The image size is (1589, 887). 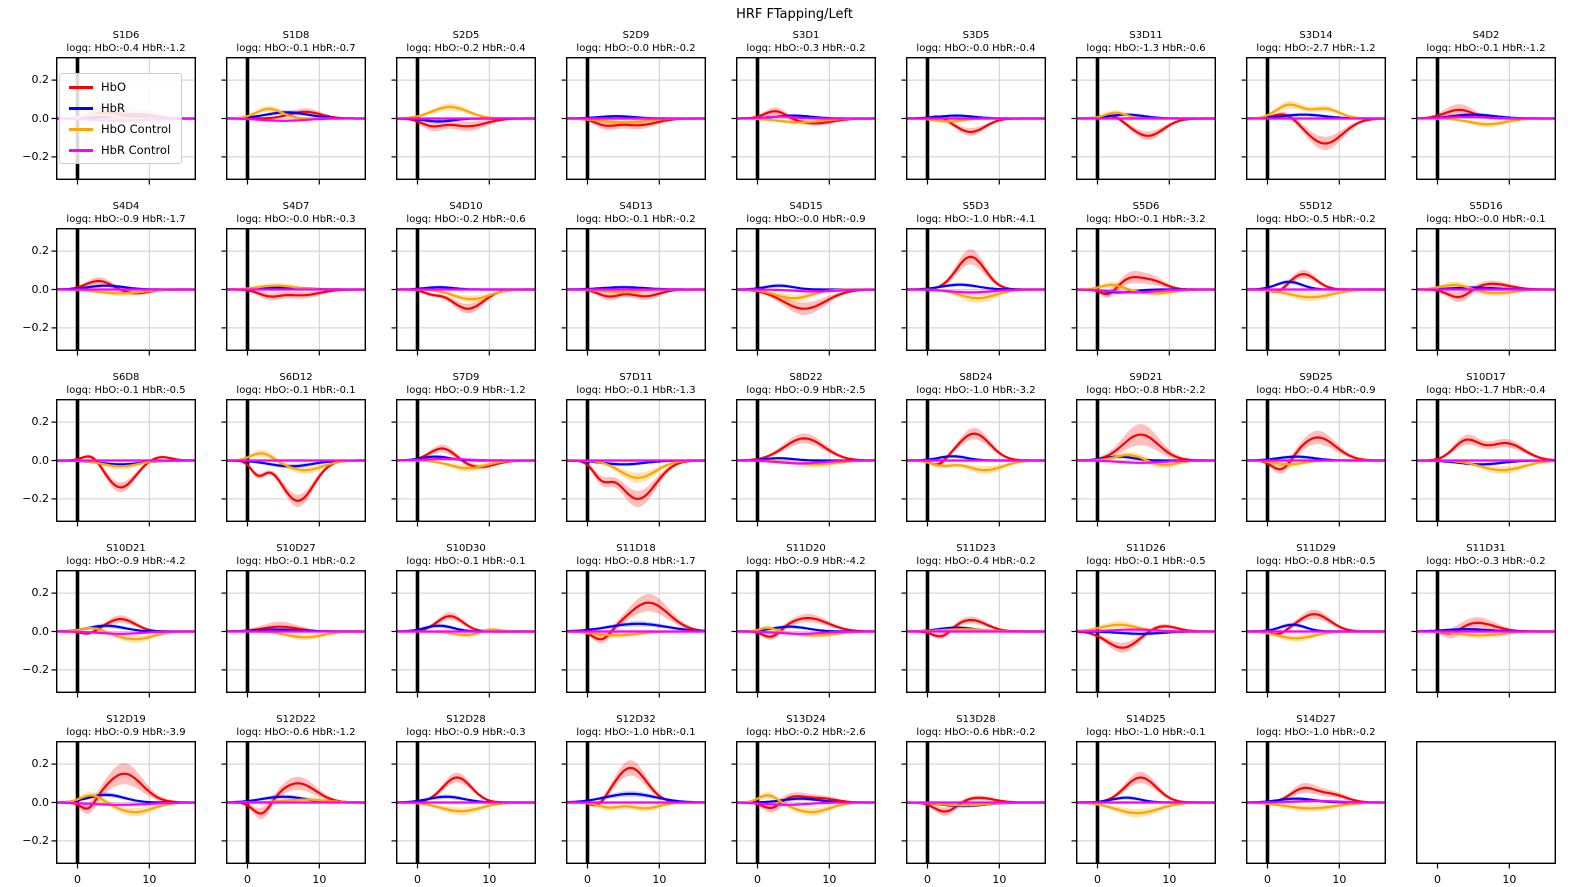 What do you see at coordinates (296, 377) in the screenshot?
I see `channel-title: S6D12` at bounding box center [296, 377].